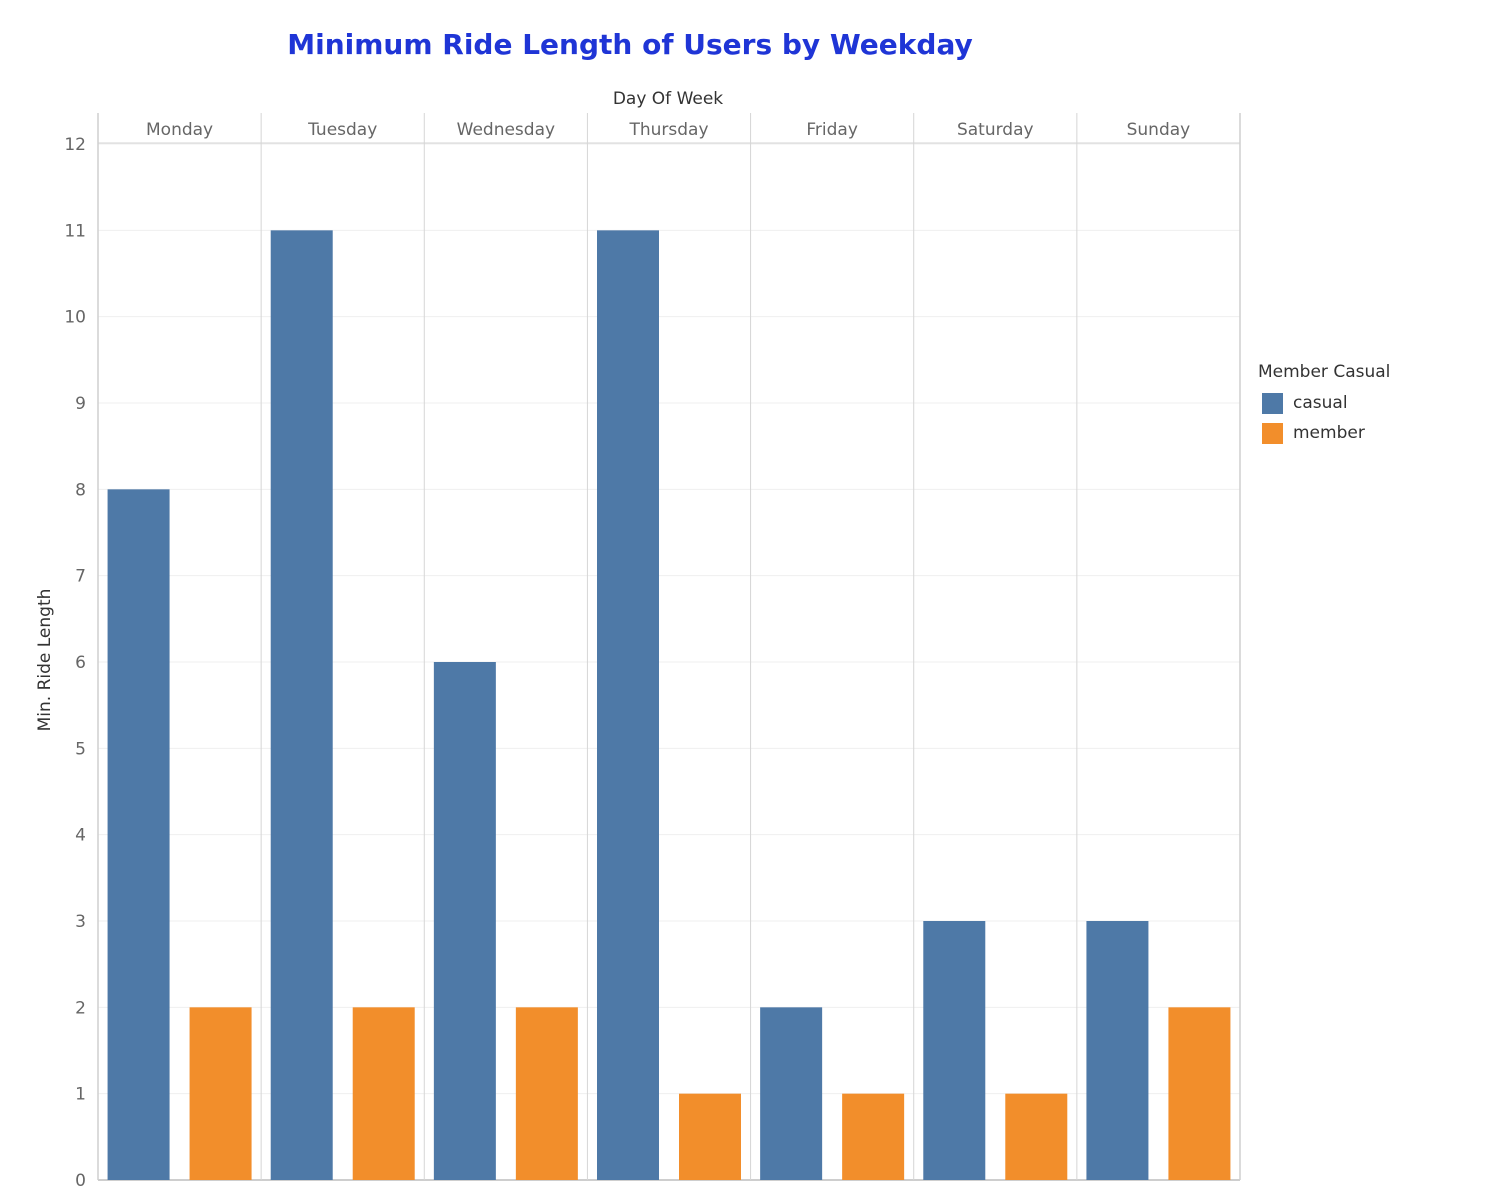 This screenshot has width=1499, height=1199. I want to click on y-tick-label: 0, so click(80, 1181).